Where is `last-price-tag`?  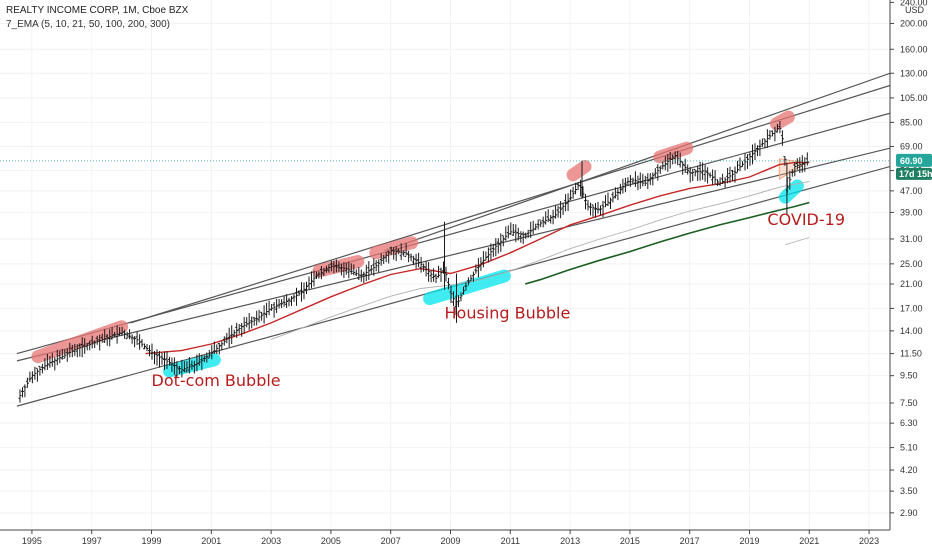
last-price-tag is located at coordinates (914, 160).